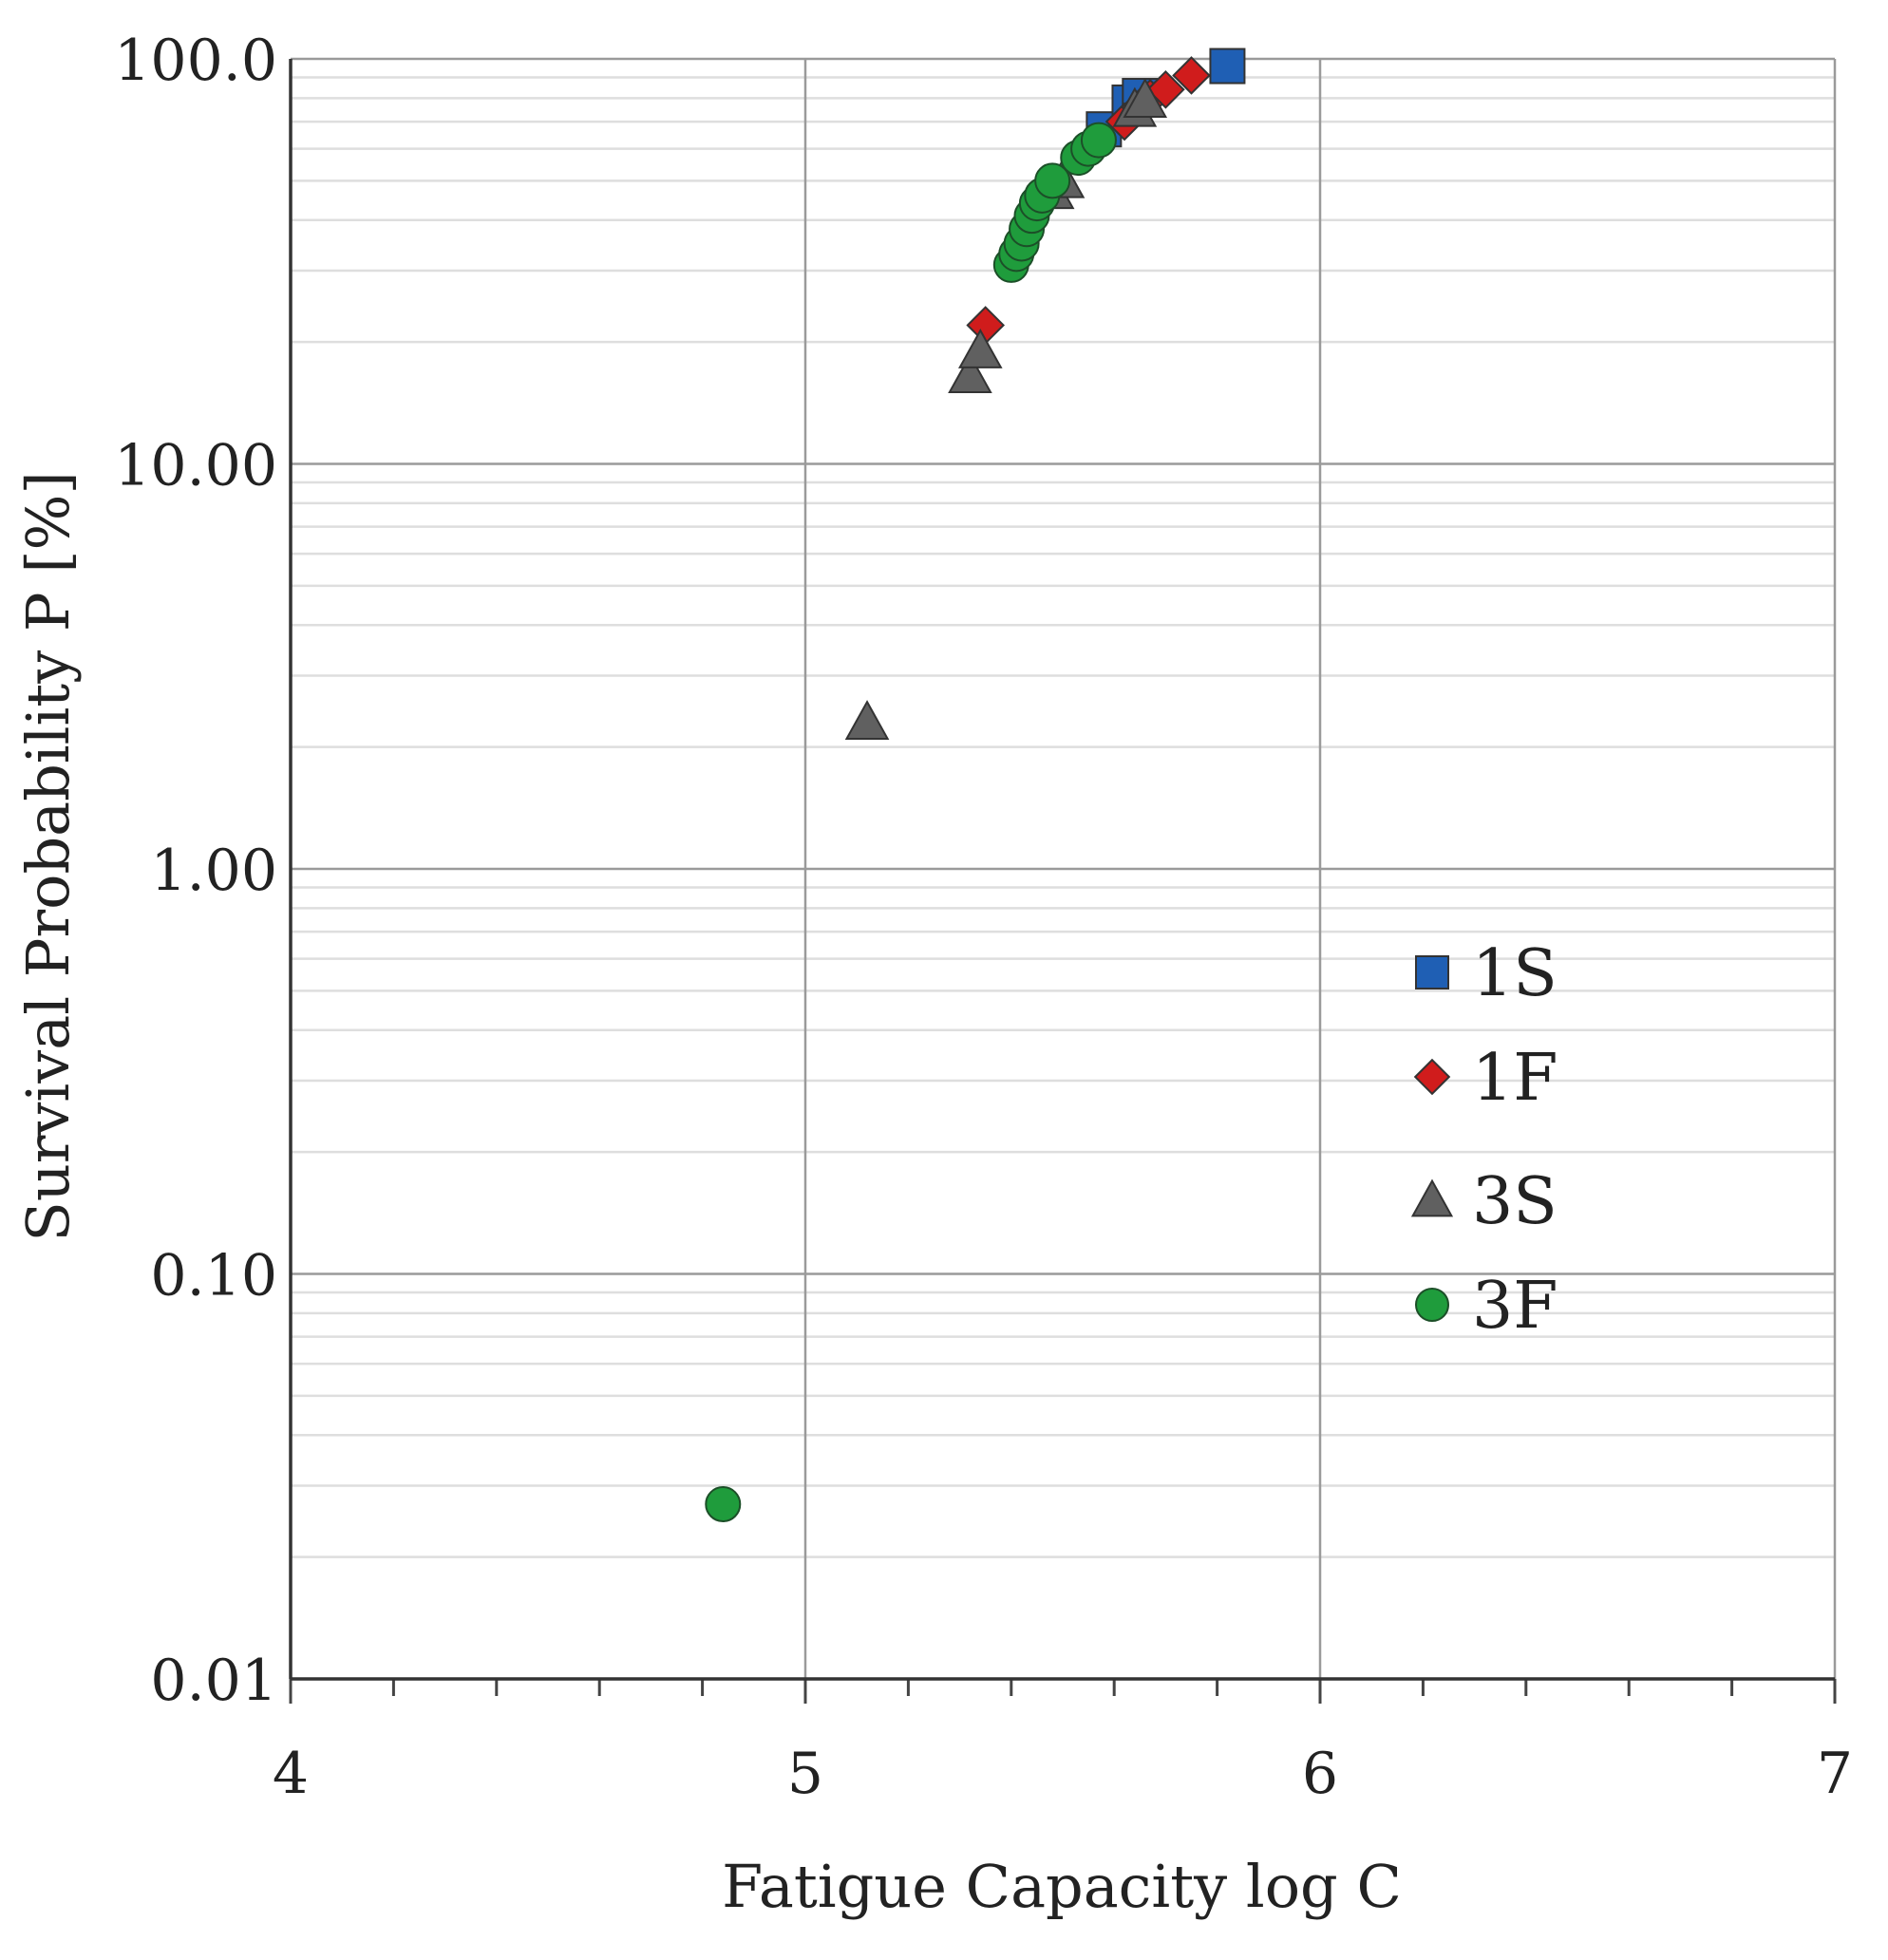  What do you see at coordinates (1835, 1774) in the screenshot?
I see `x-tick-label: 7` at bounding box center [1835, 1774].